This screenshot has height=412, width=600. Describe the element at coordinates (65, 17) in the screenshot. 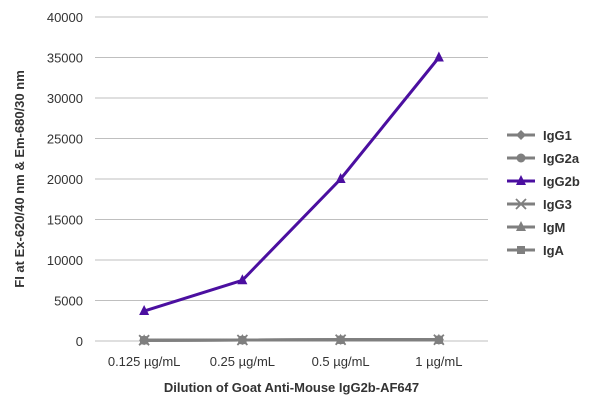

I see `y-tick-label: 40000` at that location.